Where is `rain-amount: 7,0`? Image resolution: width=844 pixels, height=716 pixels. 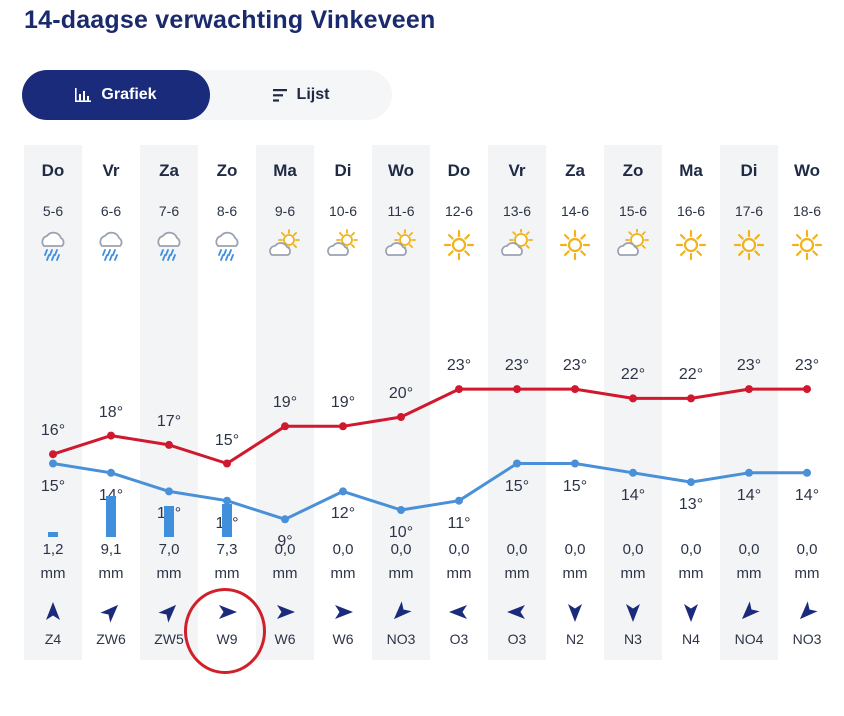 rain-amount: 7,0 is located at coordinates (169, 549).